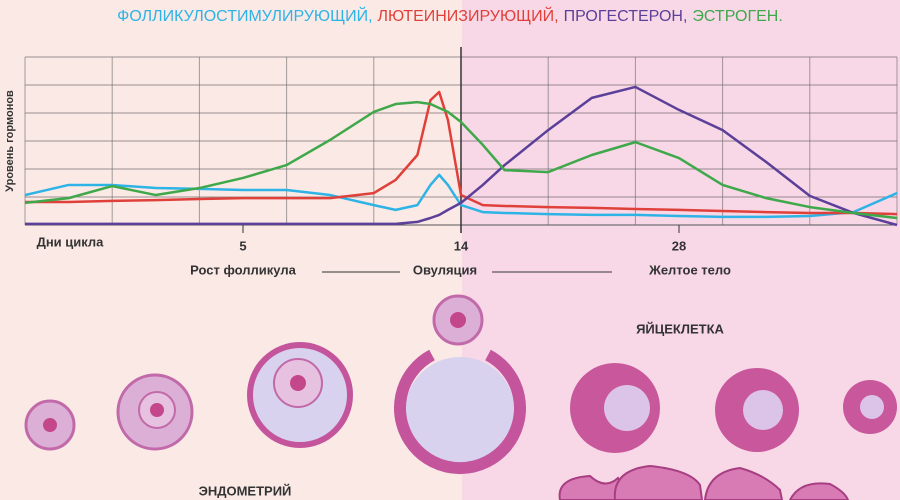 The width and height of the screenshot is (900, 500). I want to click on endometrium, so click(704, 482).